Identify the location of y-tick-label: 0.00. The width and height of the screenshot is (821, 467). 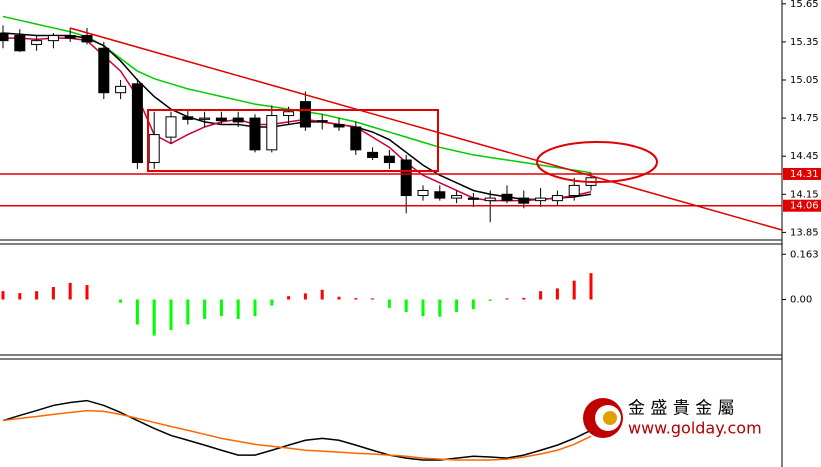
(801, 300).